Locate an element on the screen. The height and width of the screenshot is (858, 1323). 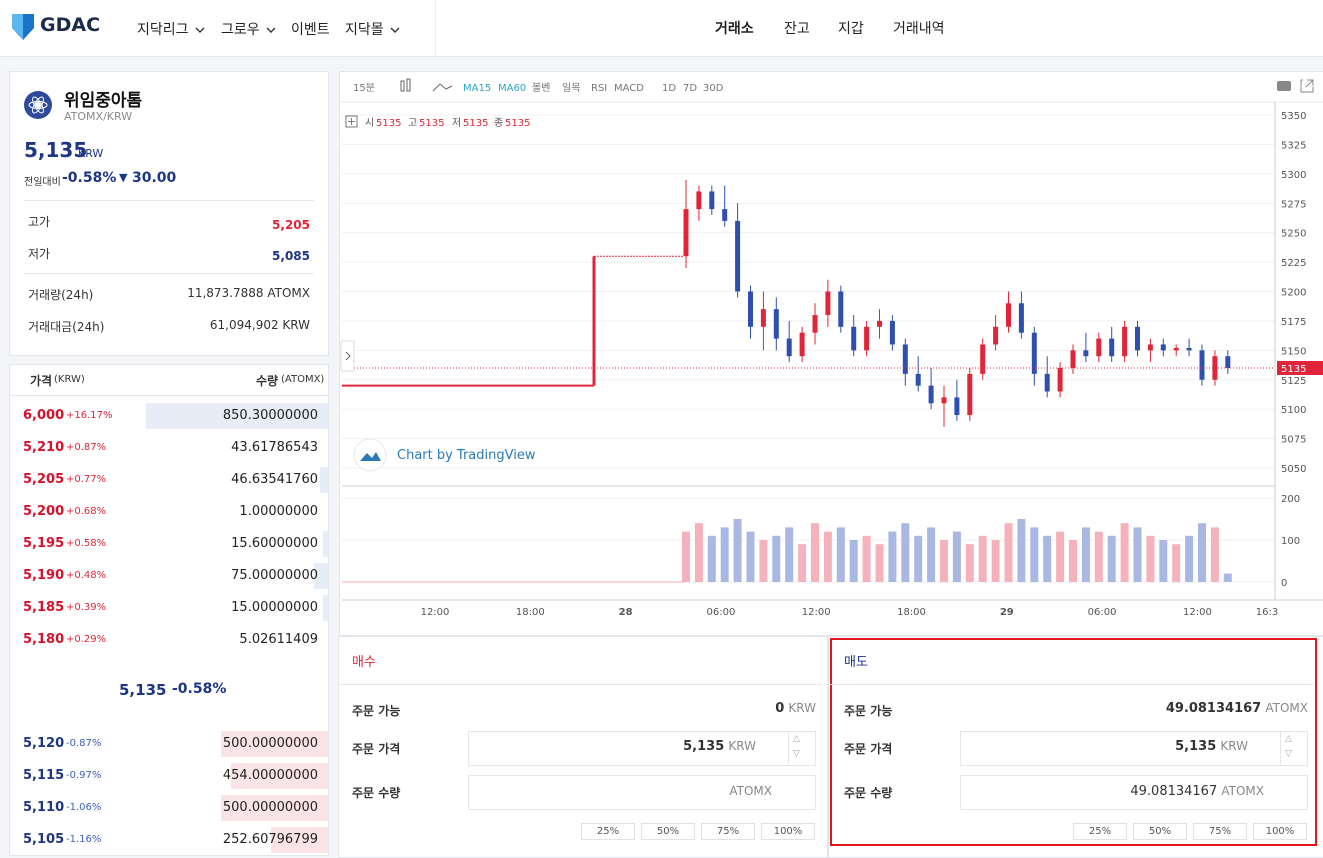
available-value: 0 is located at coordinates (780, 708).